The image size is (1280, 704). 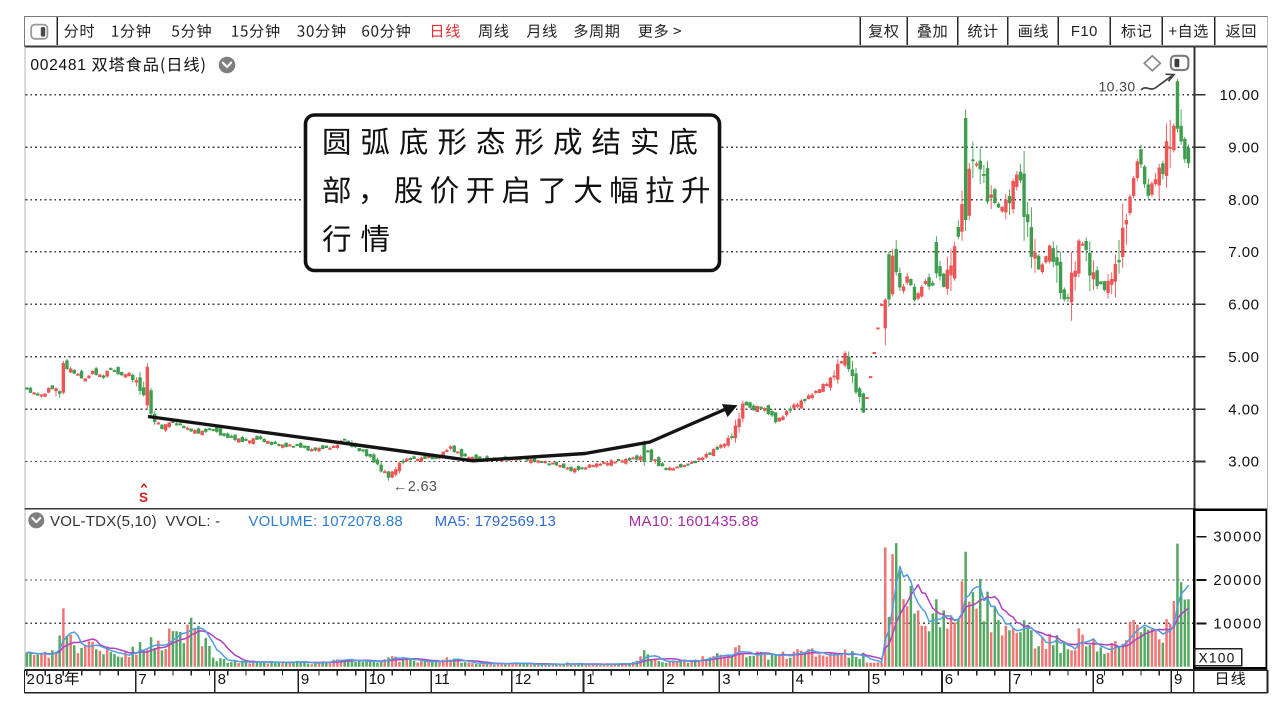 What do you see at coordinates (670, 679) in the screenshot?
I see `svg-text: 2` at bounding box center [670, 679].